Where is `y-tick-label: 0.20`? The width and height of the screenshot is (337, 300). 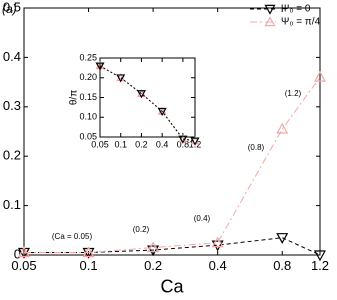 y-tick-label: 0.20 is located at coordinates (88, 77).